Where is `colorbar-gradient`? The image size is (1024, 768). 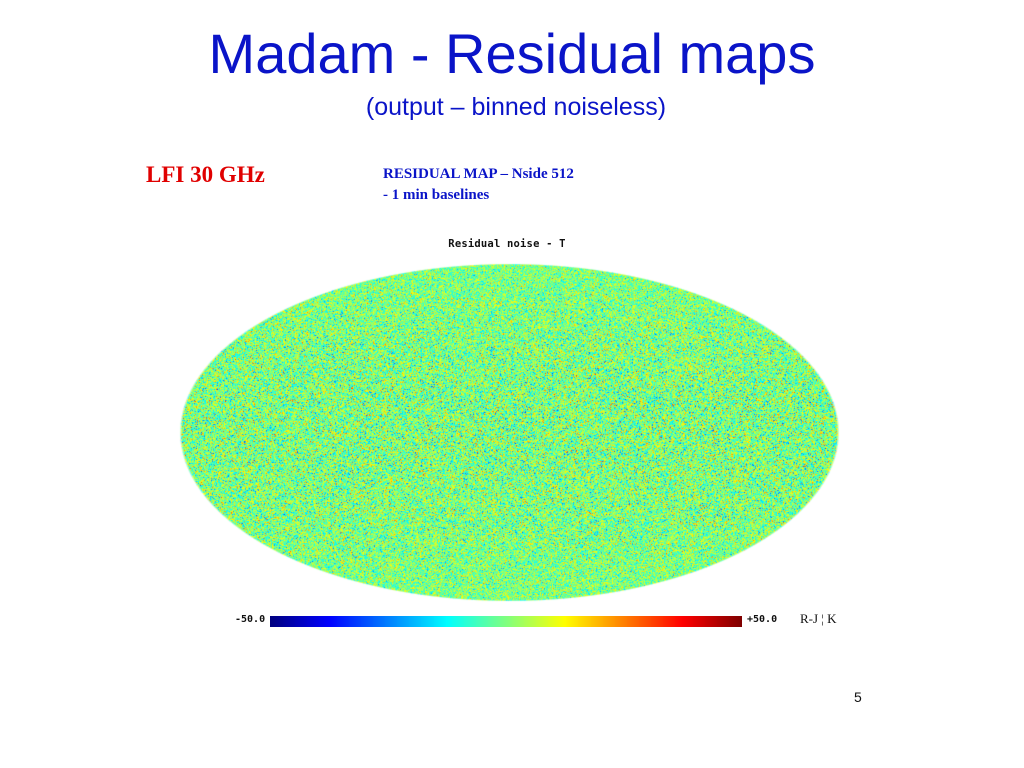
colorbar-gradient is located at coordinates (506, 621).